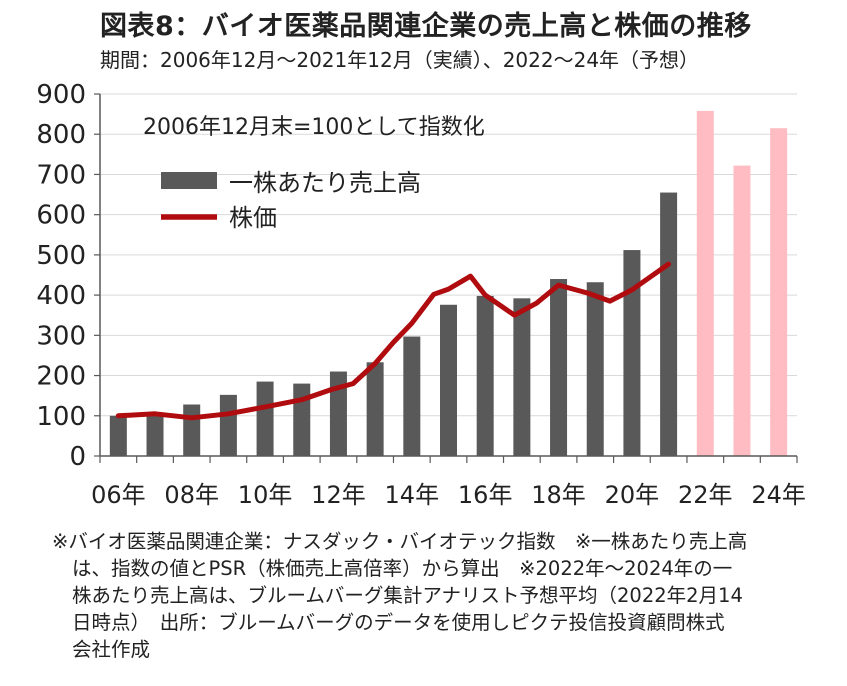 The height and width of the screenshot is (686, 847). I want to click on y-tick-label: 500, so click(61, 256).